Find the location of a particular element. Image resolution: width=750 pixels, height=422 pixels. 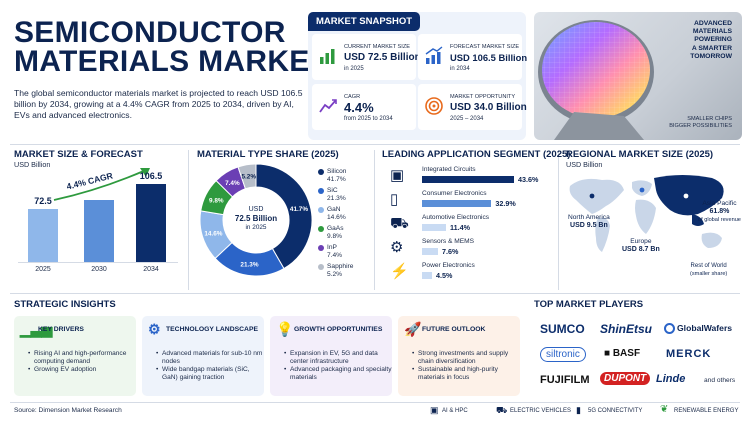

region-name: Asia Pacific is located at coordinates (719, 203).